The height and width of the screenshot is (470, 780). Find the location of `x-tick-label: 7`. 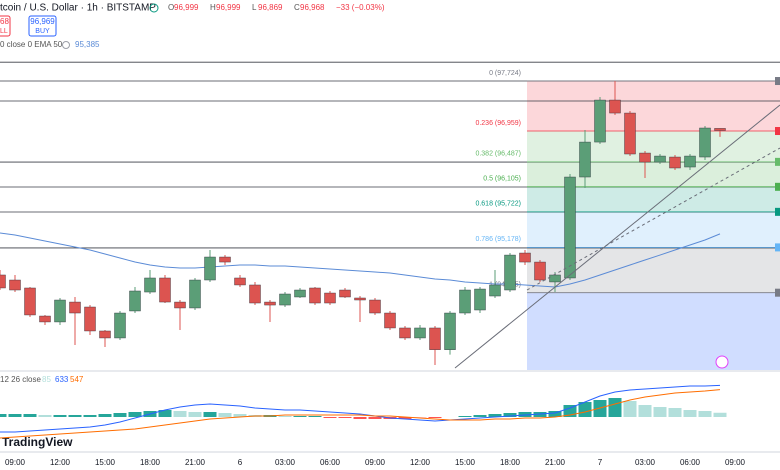

x-tick-label: 7 is located at coordinates (600, 462).